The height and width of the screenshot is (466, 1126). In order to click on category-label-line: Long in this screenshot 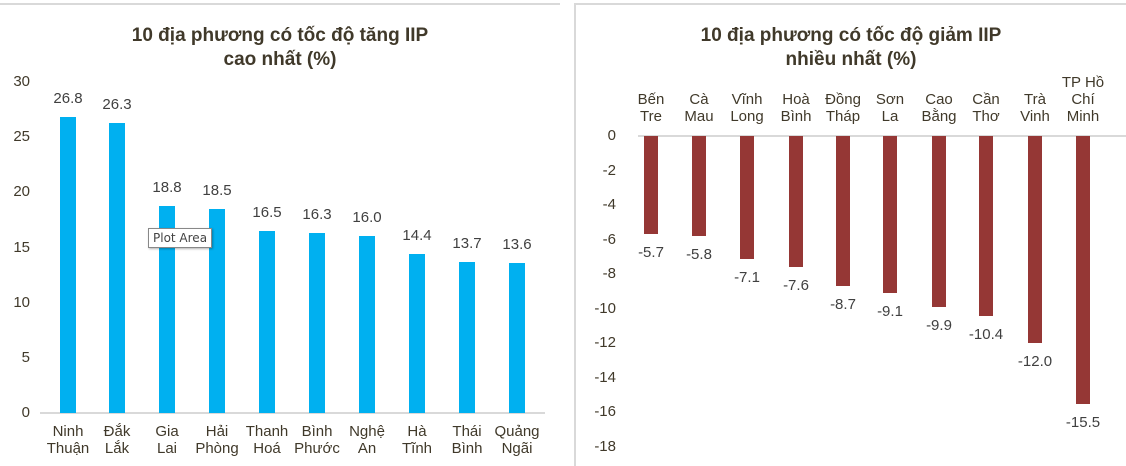, I will do `click(747, 116)`.